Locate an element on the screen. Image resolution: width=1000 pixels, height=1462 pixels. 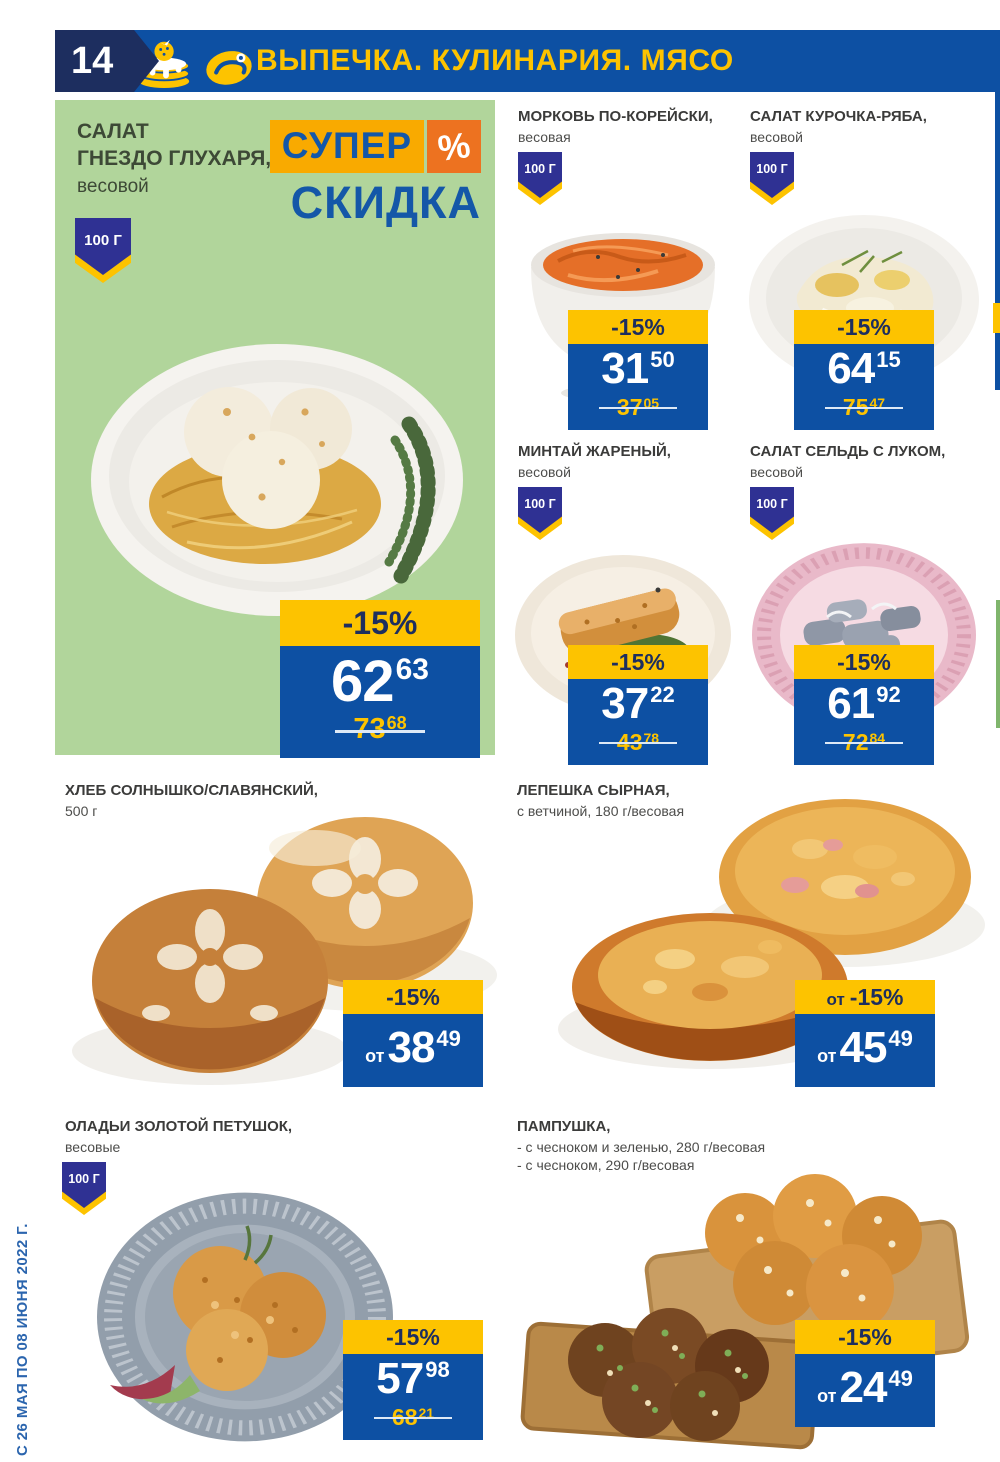
discount-badge: -15% is located at coordinates (380, 623).